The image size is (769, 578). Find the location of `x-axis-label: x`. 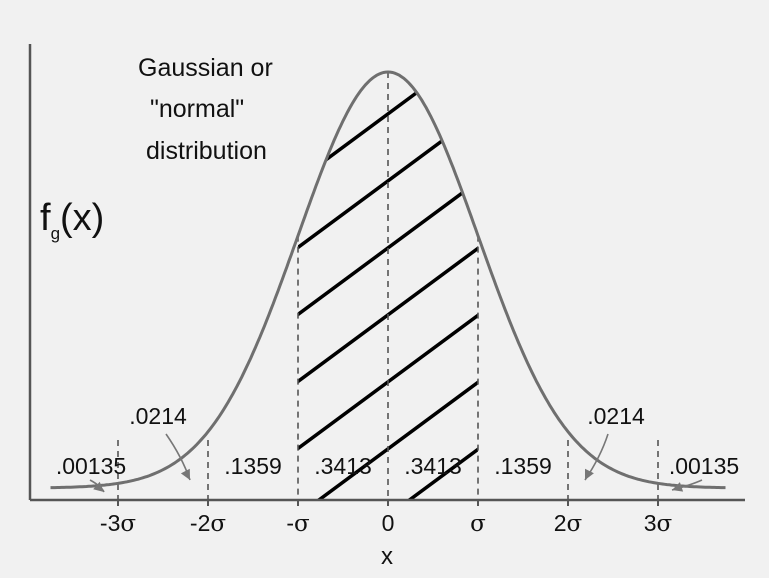

x-axis-label: x is located at coordinates (387, 556).